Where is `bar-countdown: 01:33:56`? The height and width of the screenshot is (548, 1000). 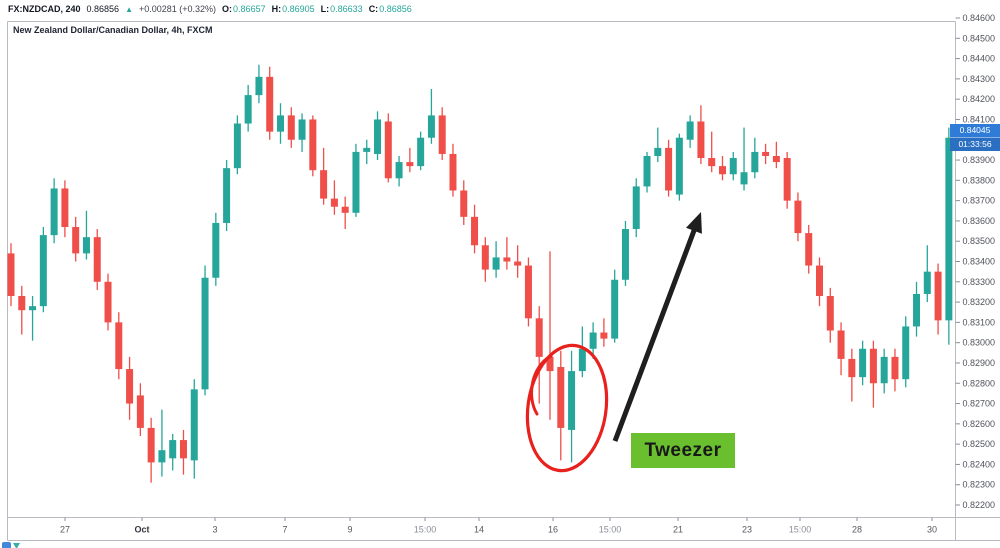 bar-countdown: 01:33:56 is located at coordinates (975, 143).